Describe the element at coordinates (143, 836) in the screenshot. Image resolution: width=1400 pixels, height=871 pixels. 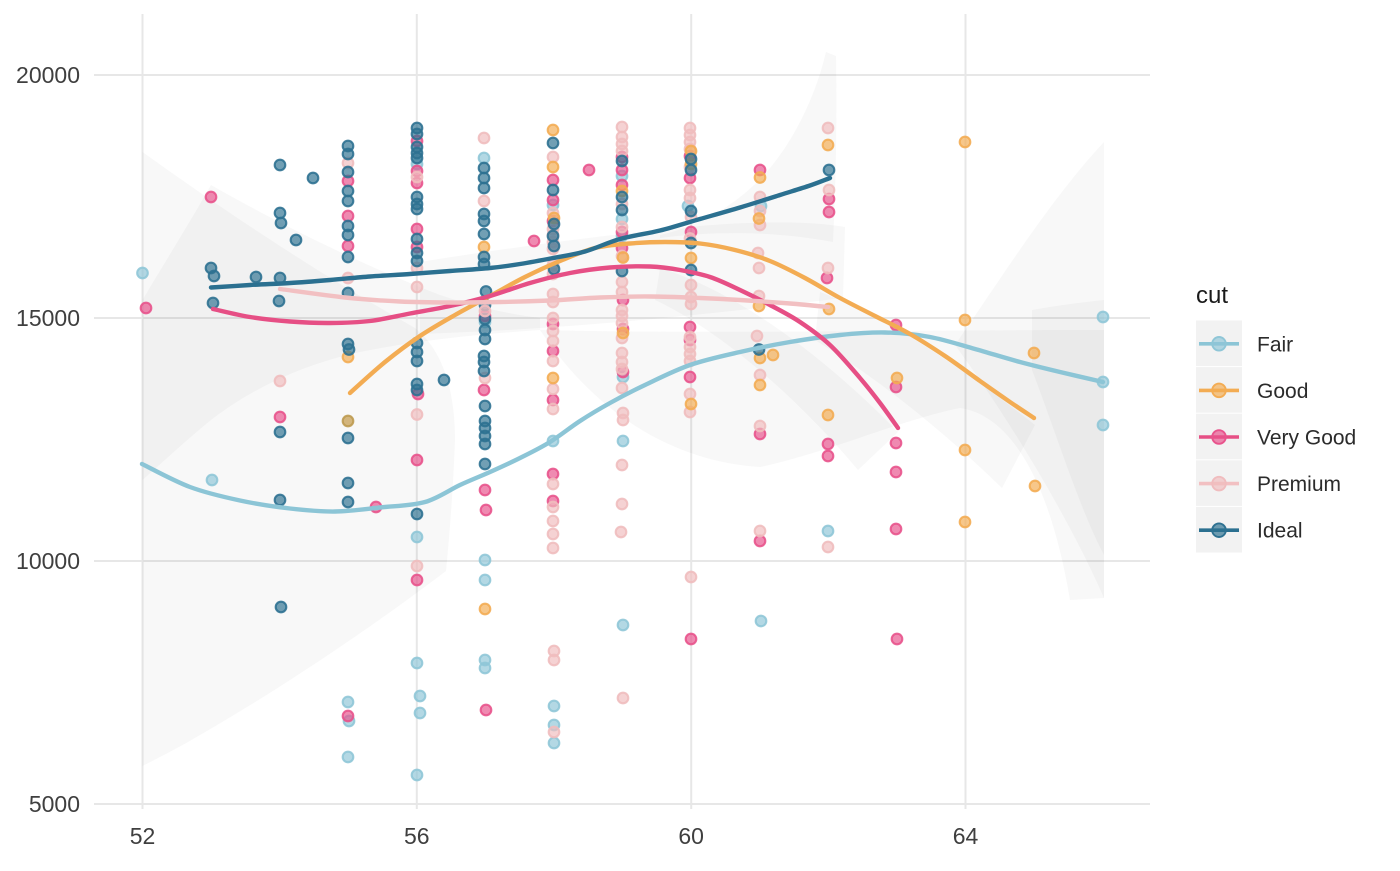
I see `svg-text: 52` at that location.